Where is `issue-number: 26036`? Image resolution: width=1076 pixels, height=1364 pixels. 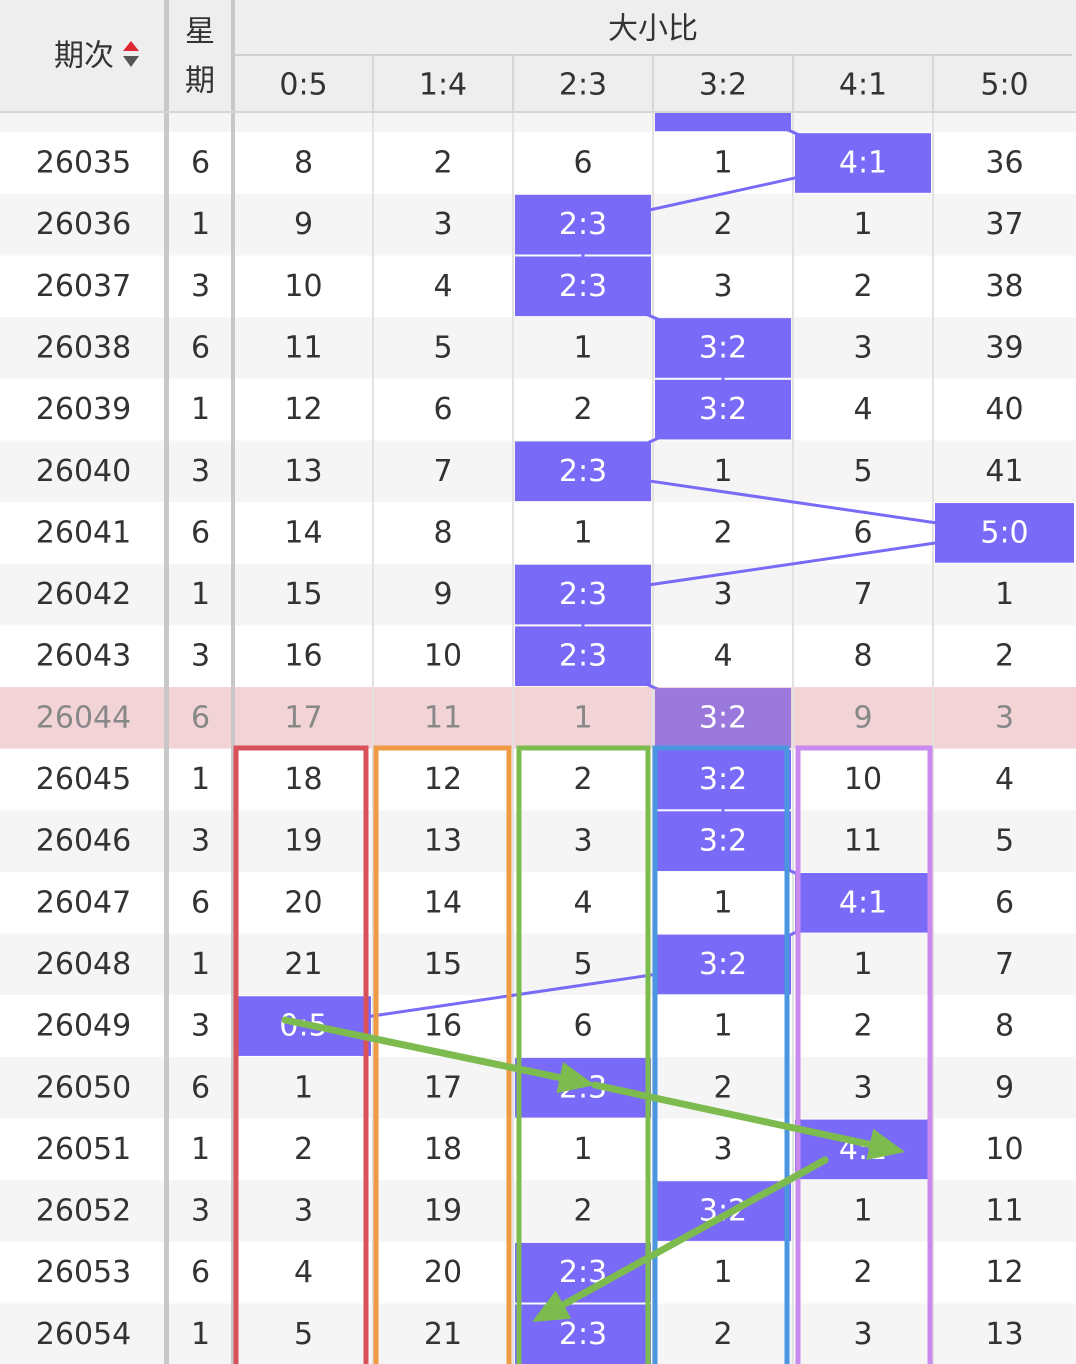
issue-number: 26036 is located at coordinates (83, 224).